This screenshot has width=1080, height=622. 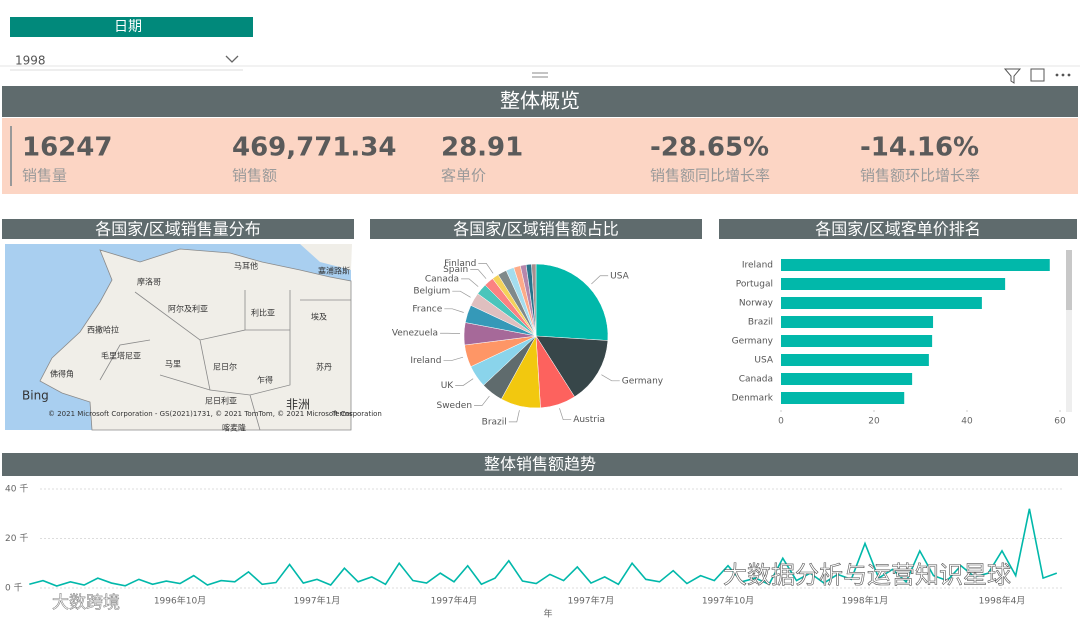 What do you see at coordinates (1069, 331) in the screenshot?
I see `scrollbar-track` at bounding box center [1069, 331].